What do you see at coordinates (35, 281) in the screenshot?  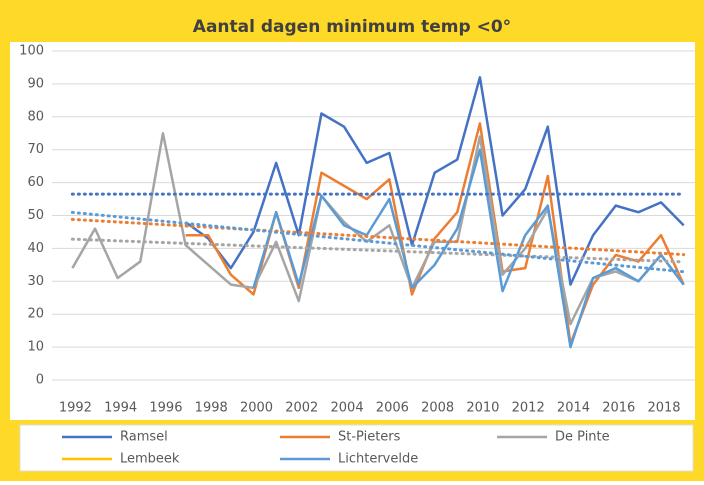 I see `y-tick-label: 30` at bounding box center [35, 281].